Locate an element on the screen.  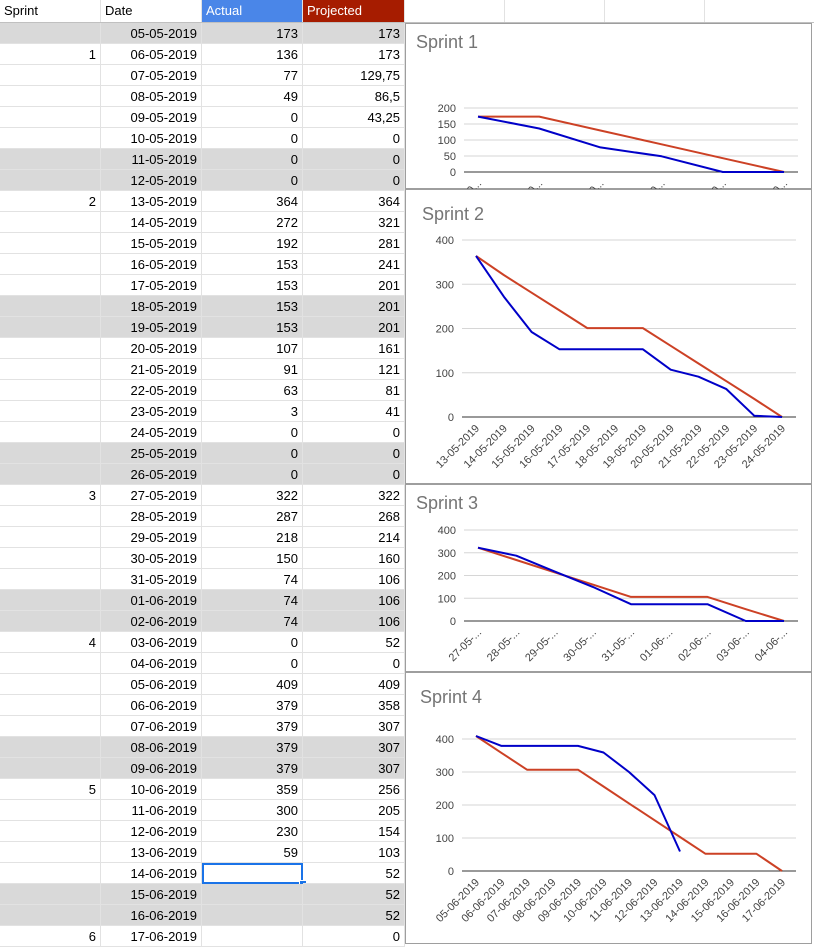
cell-date: 13-06-2019 is located at coordinates (151, 852).